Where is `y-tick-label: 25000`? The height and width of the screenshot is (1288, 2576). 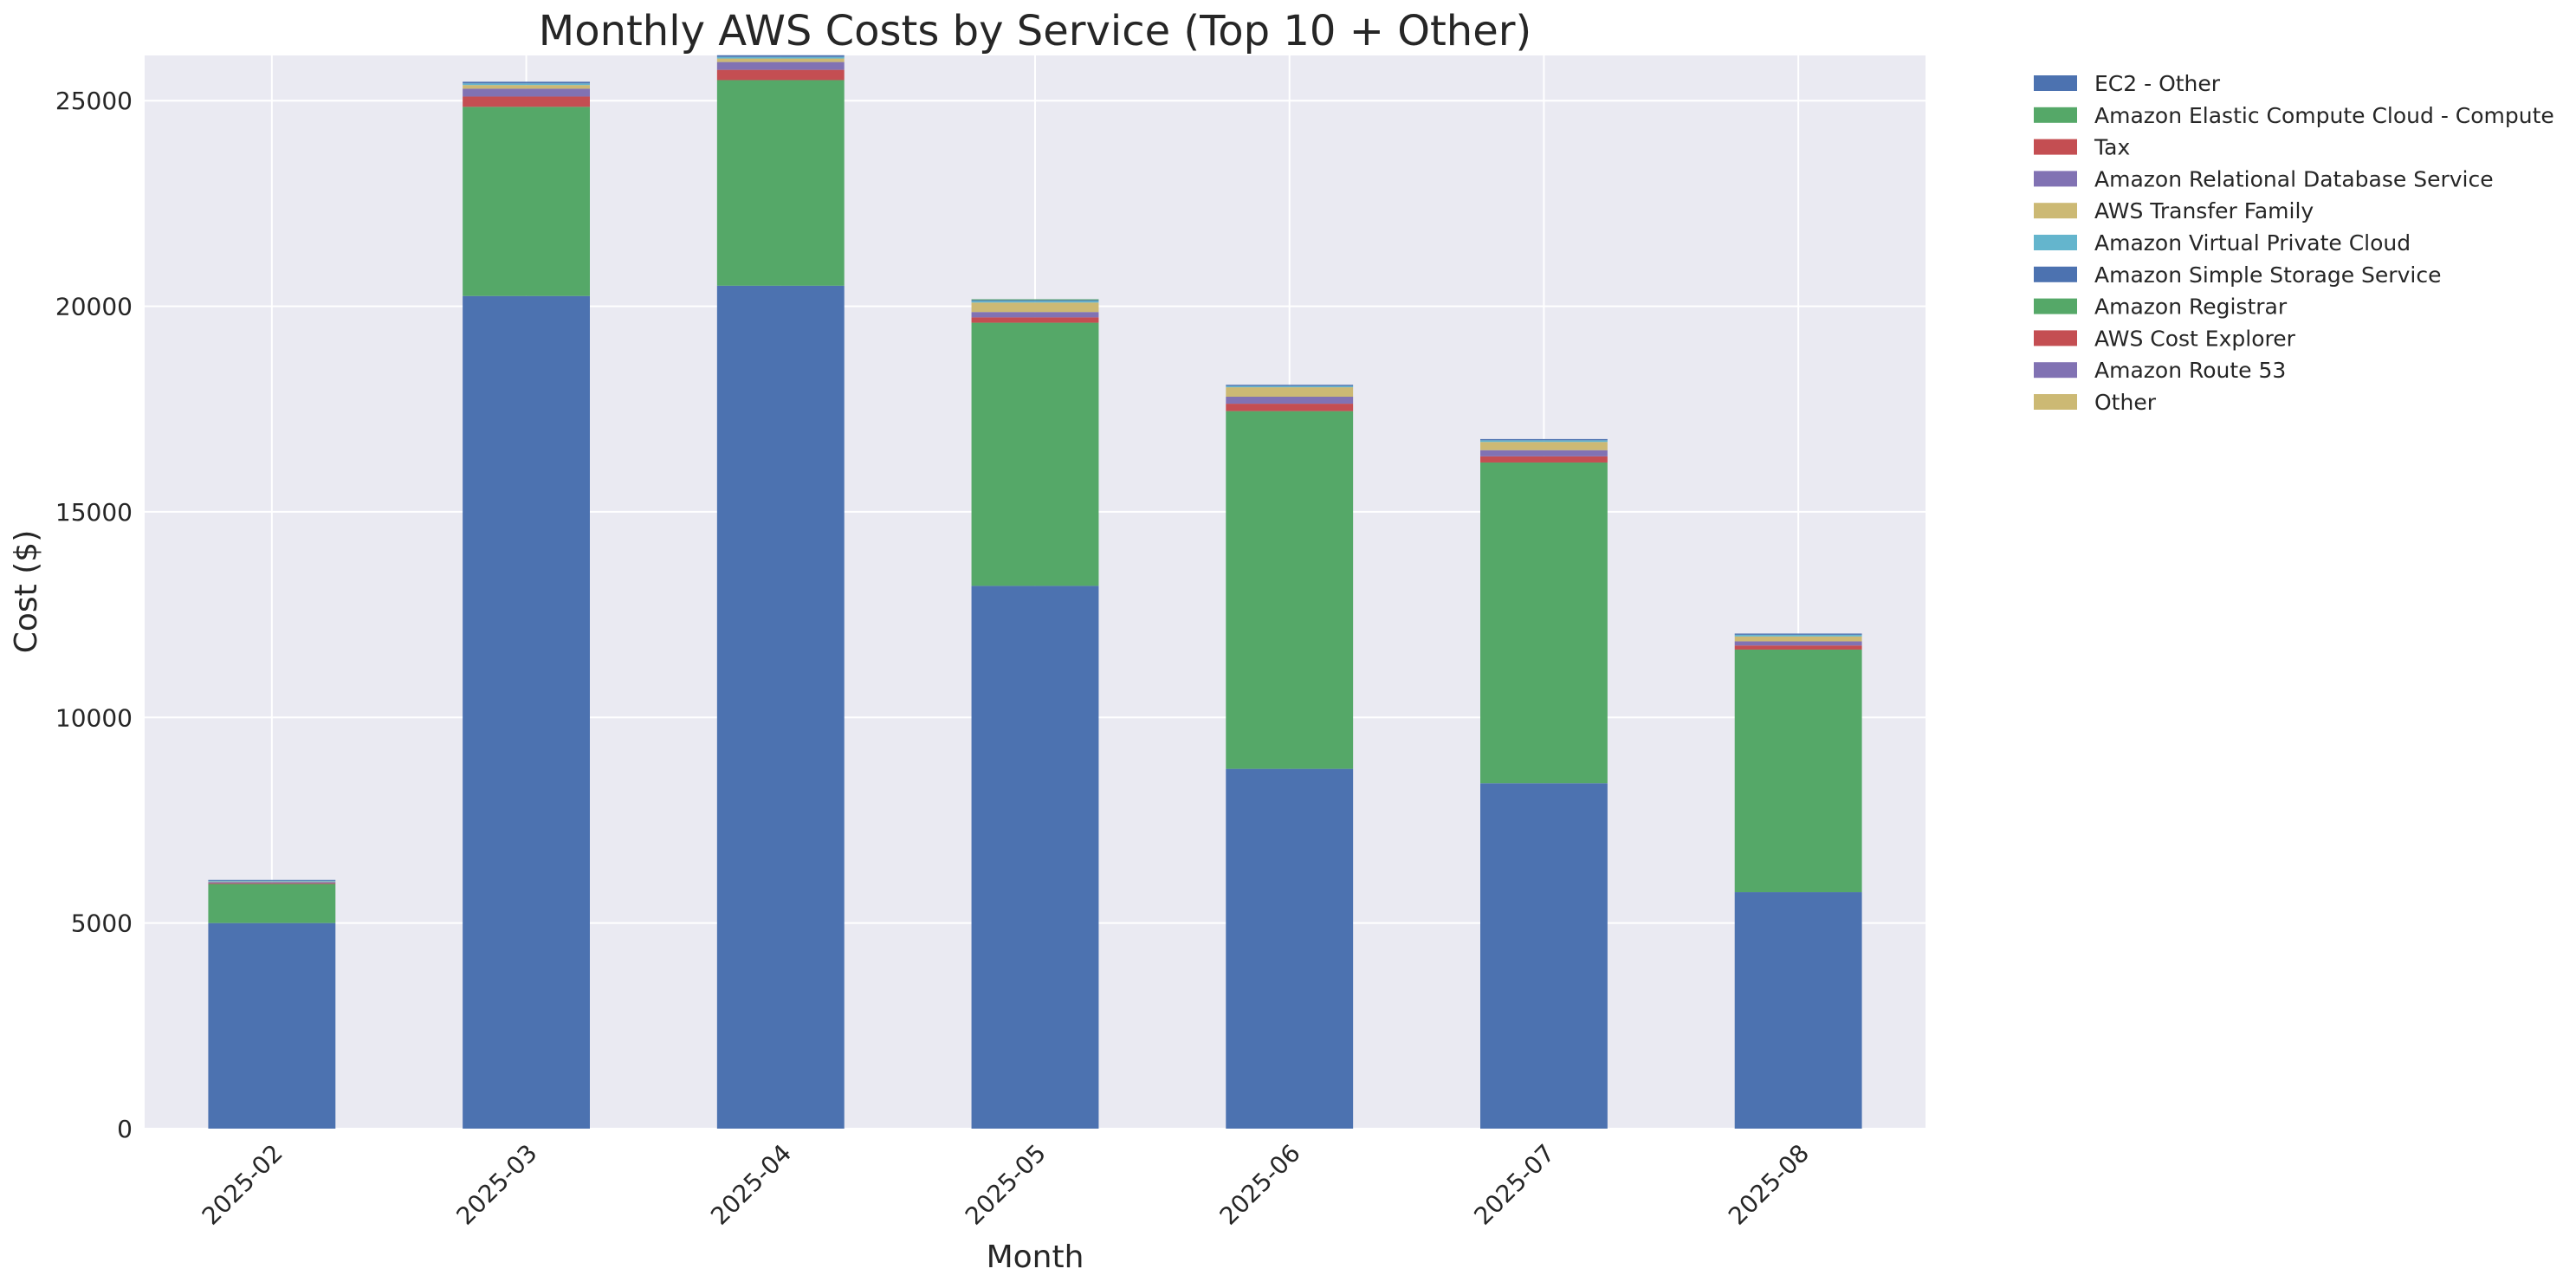 y-tick-label: 25000 is located at coordinates (94, 101).